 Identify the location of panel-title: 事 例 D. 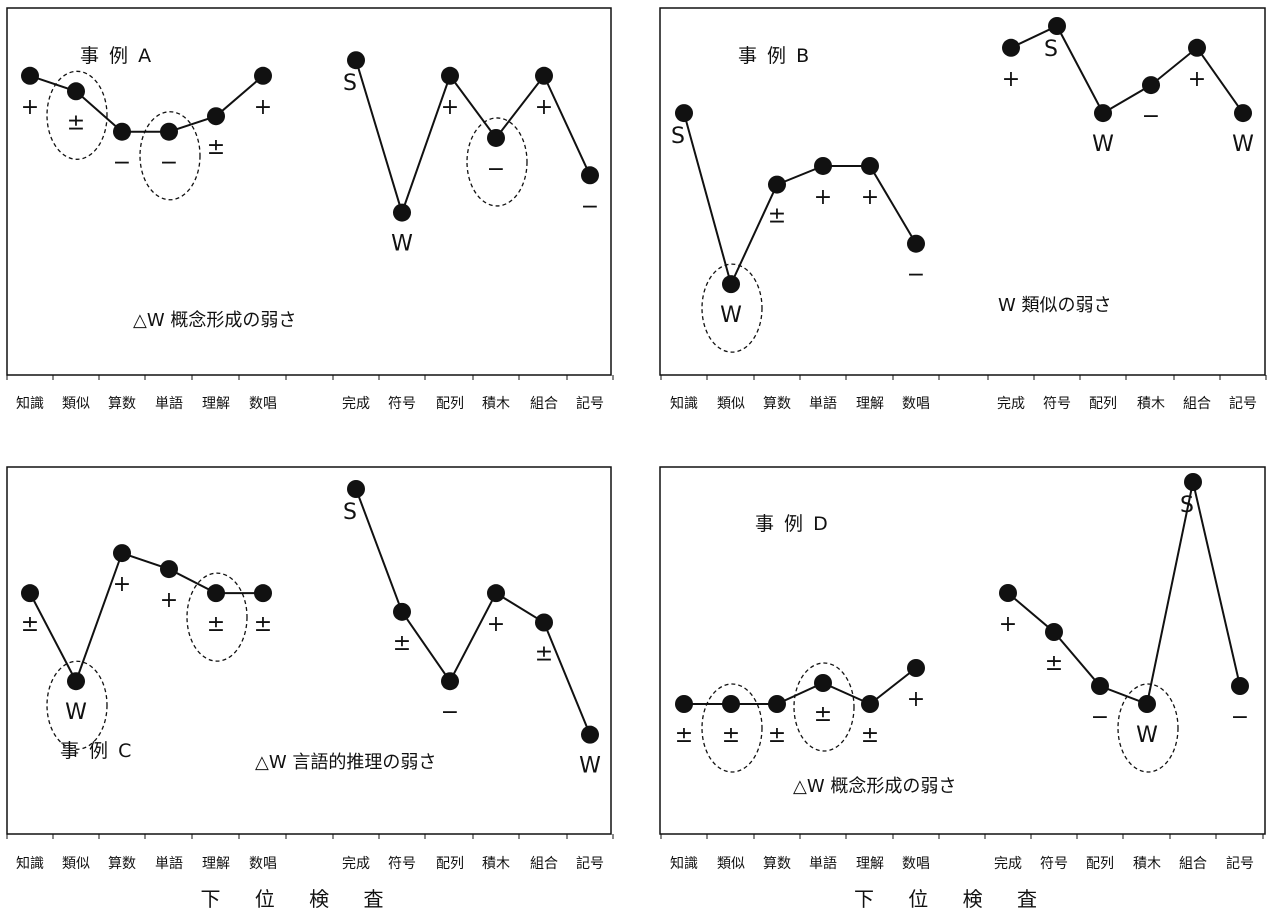
(792, 524).